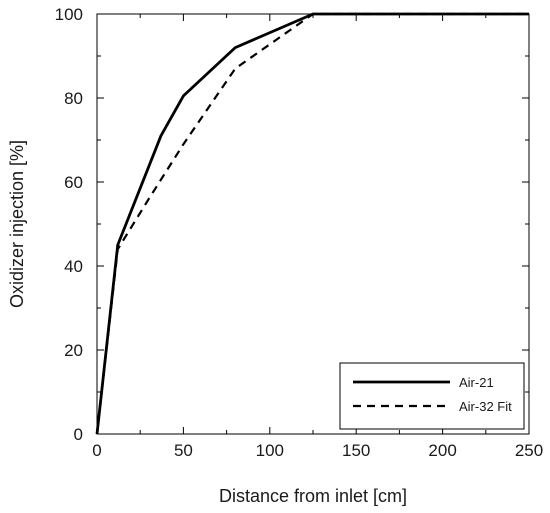 This screenshot has height=513, width=550. Describe the element at coordinates (356, 450) in the screenshot. I see `x-tick-label: 150` at that location.